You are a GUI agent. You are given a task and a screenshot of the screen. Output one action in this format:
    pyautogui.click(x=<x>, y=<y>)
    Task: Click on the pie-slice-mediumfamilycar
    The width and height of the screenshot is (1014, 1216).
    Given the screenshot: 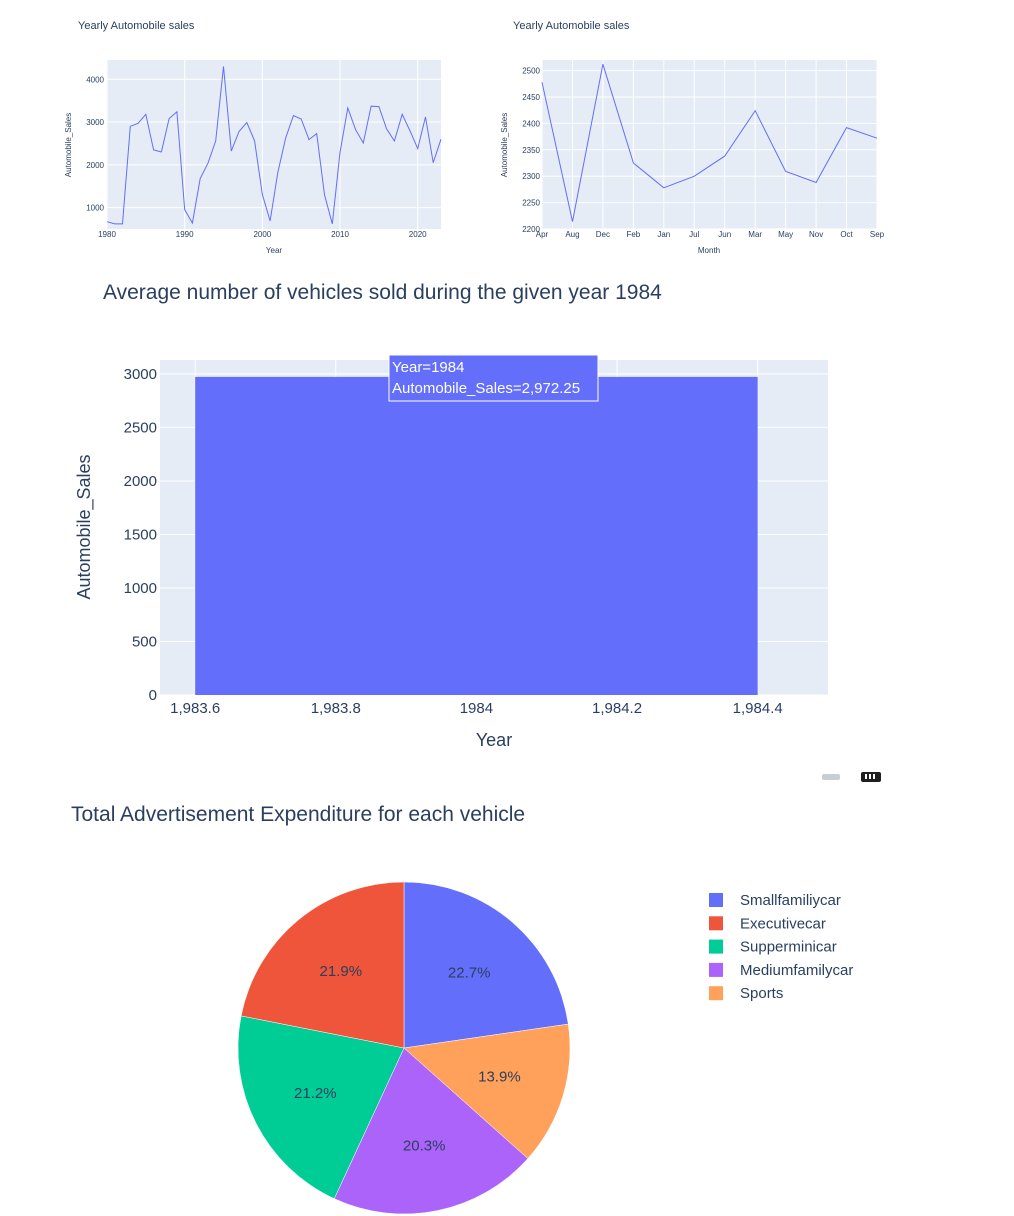 What is the action you would take?
    pyautogui.click(x=431, y=1131)
    